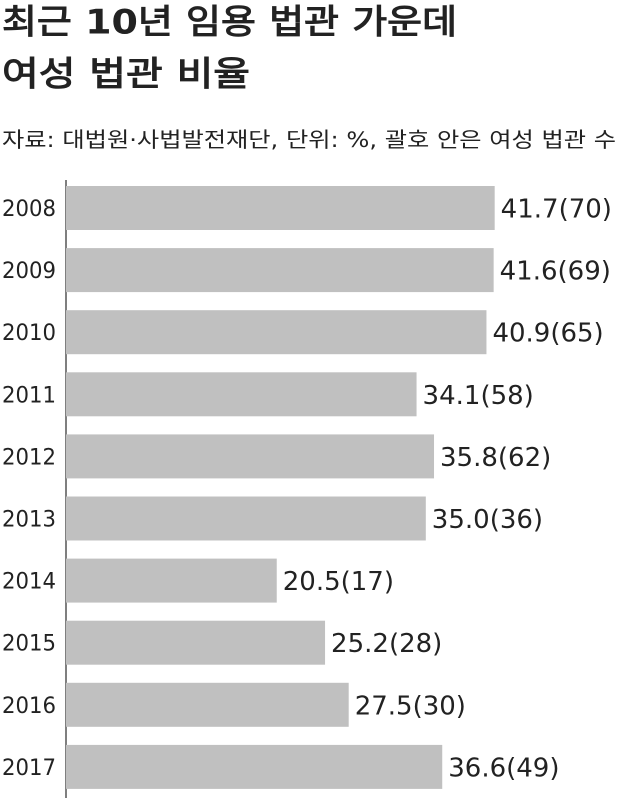 This screenshot has height=798, width=620. I want to click on value-label: 34.1(58), so click(478, 396).